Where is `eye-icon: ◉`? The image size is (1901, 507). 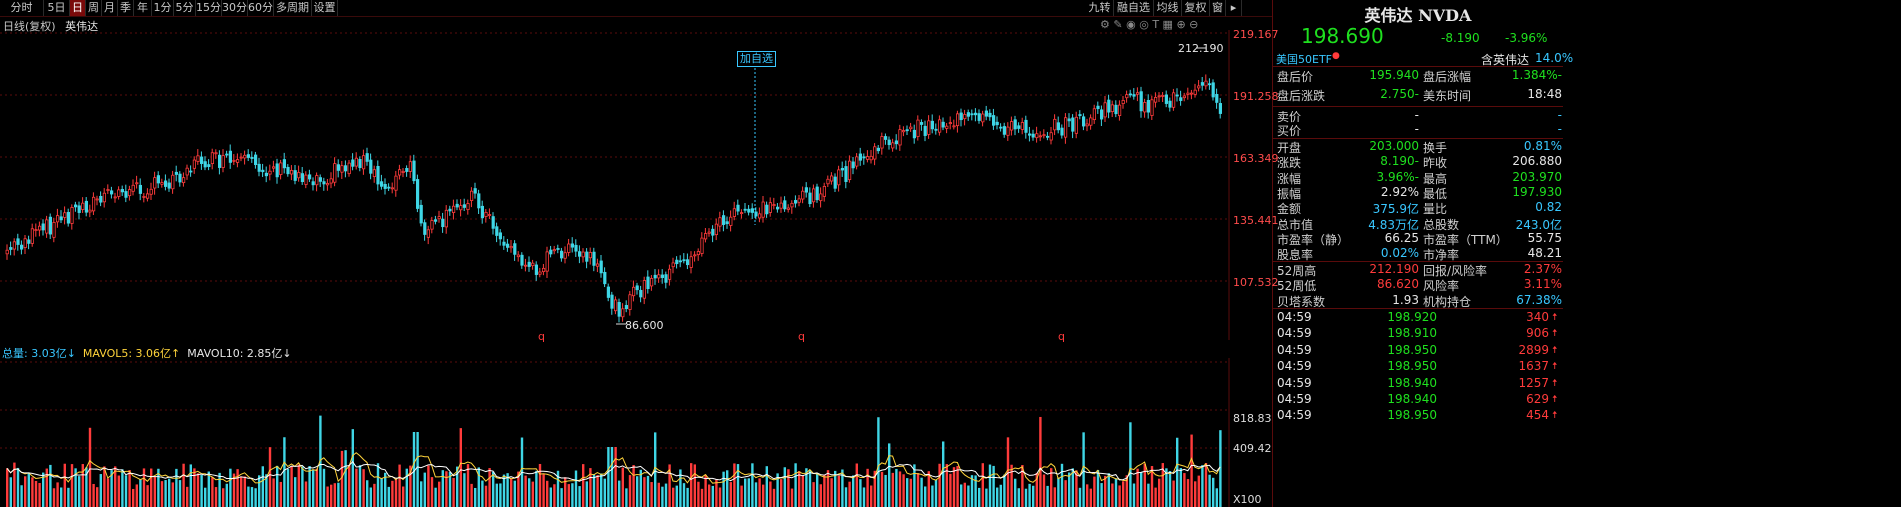 eye-icon: ◉ is located at coordinates (1131, 24).